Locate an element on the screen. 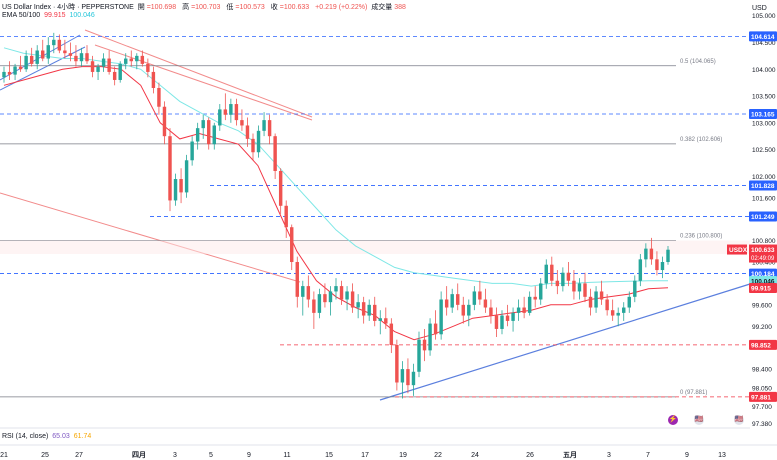  level-badge-103.165-text: 103.165 is located at coordinates (763, 114).